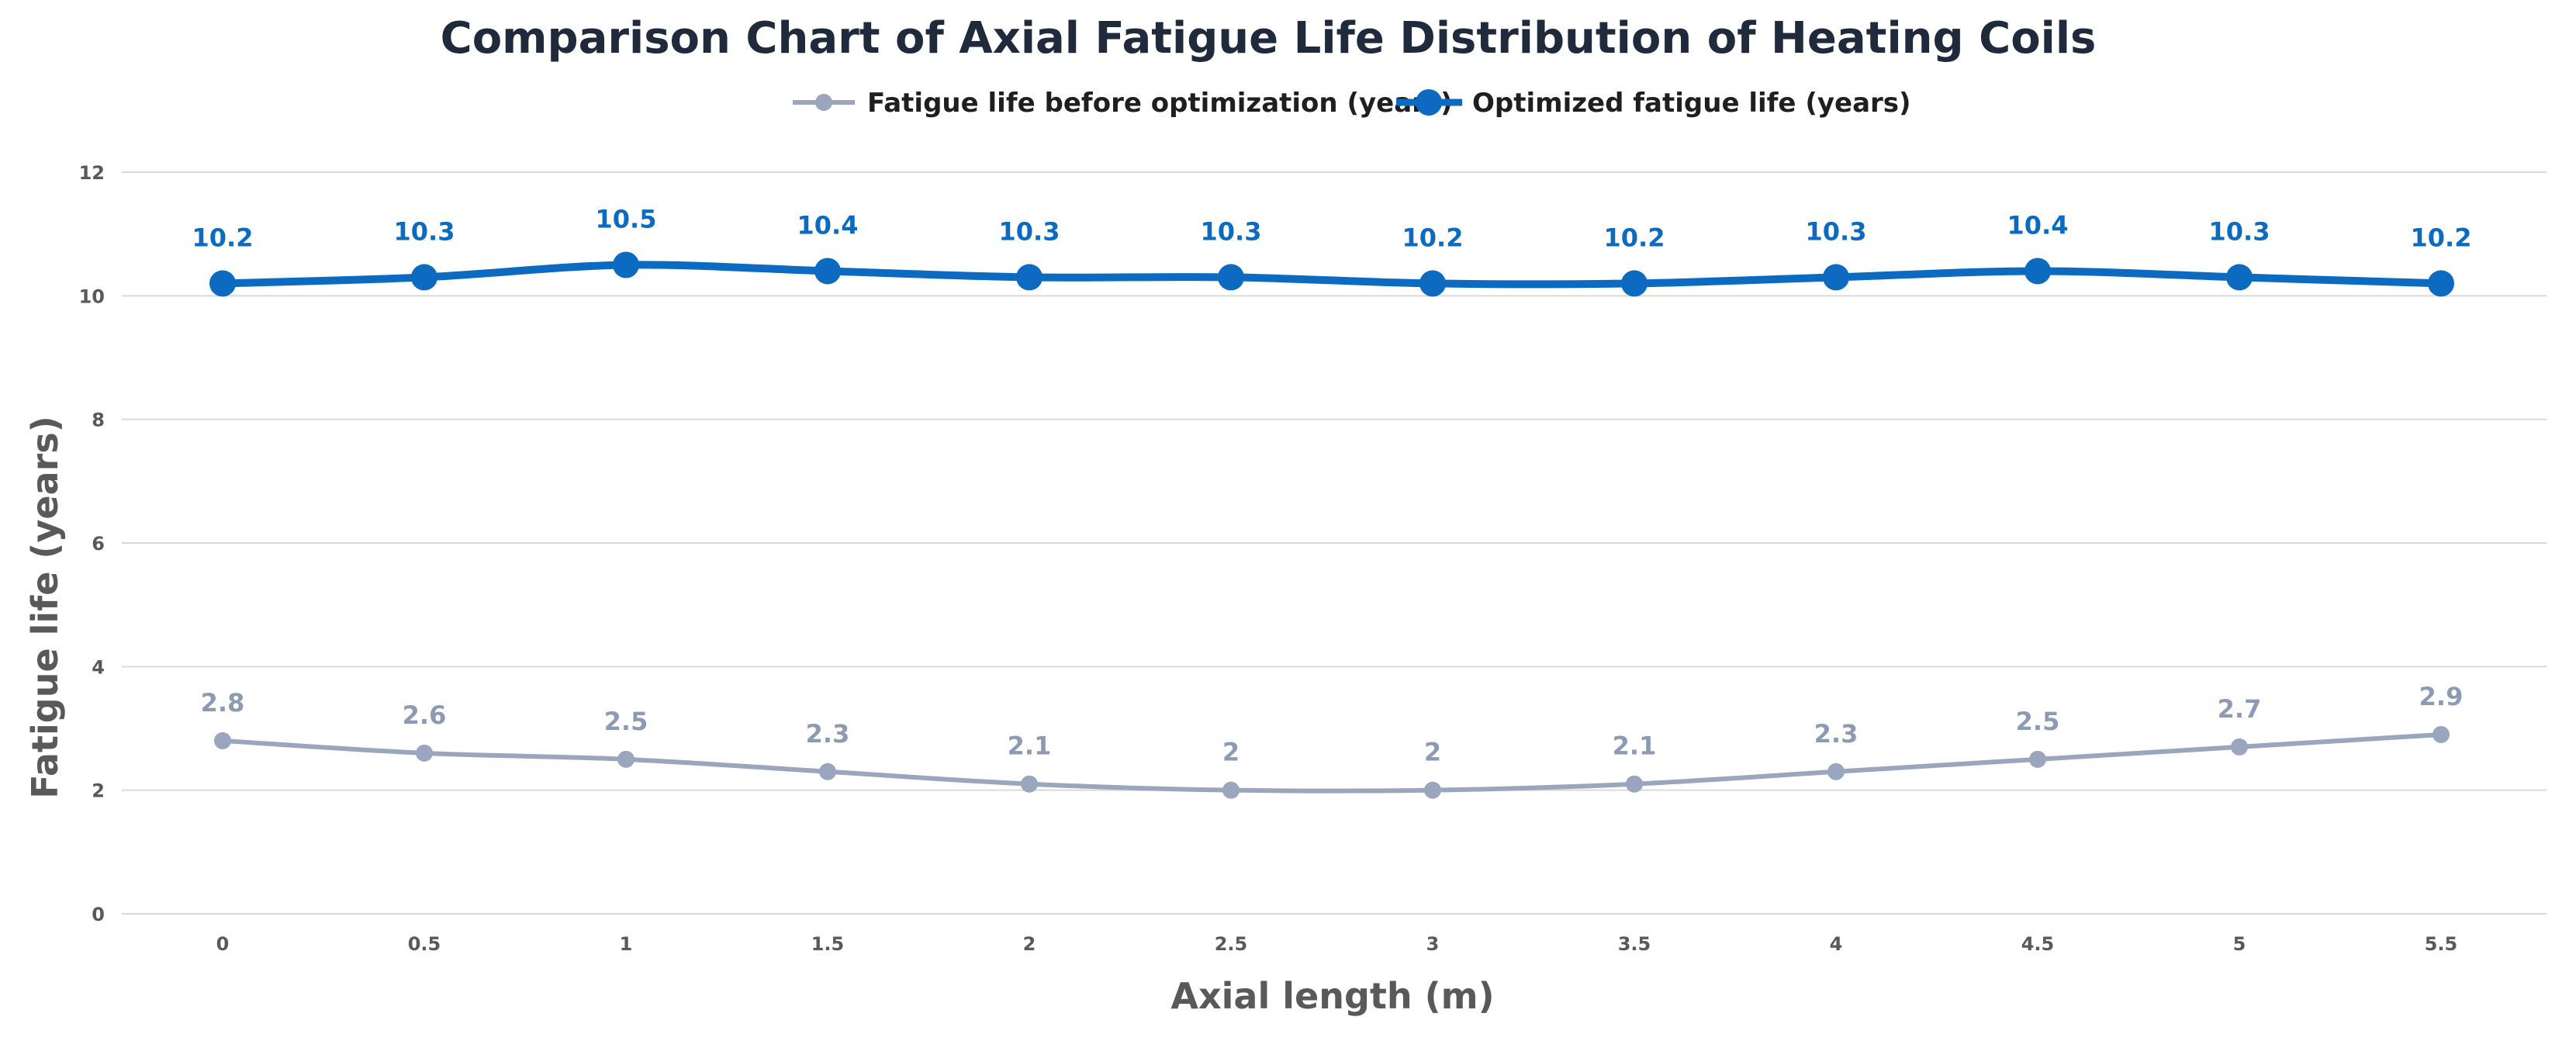  I want to click on legend-item-optimized: Optimized fatigue life (years), so click(1653, 103).